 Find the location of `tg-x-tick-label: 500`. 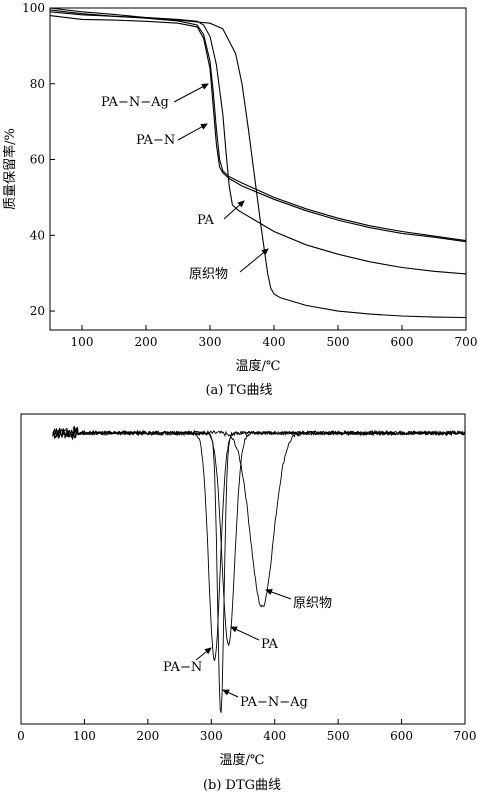

tg-x-tick-label: 500 is located at coordinates (338, 342).